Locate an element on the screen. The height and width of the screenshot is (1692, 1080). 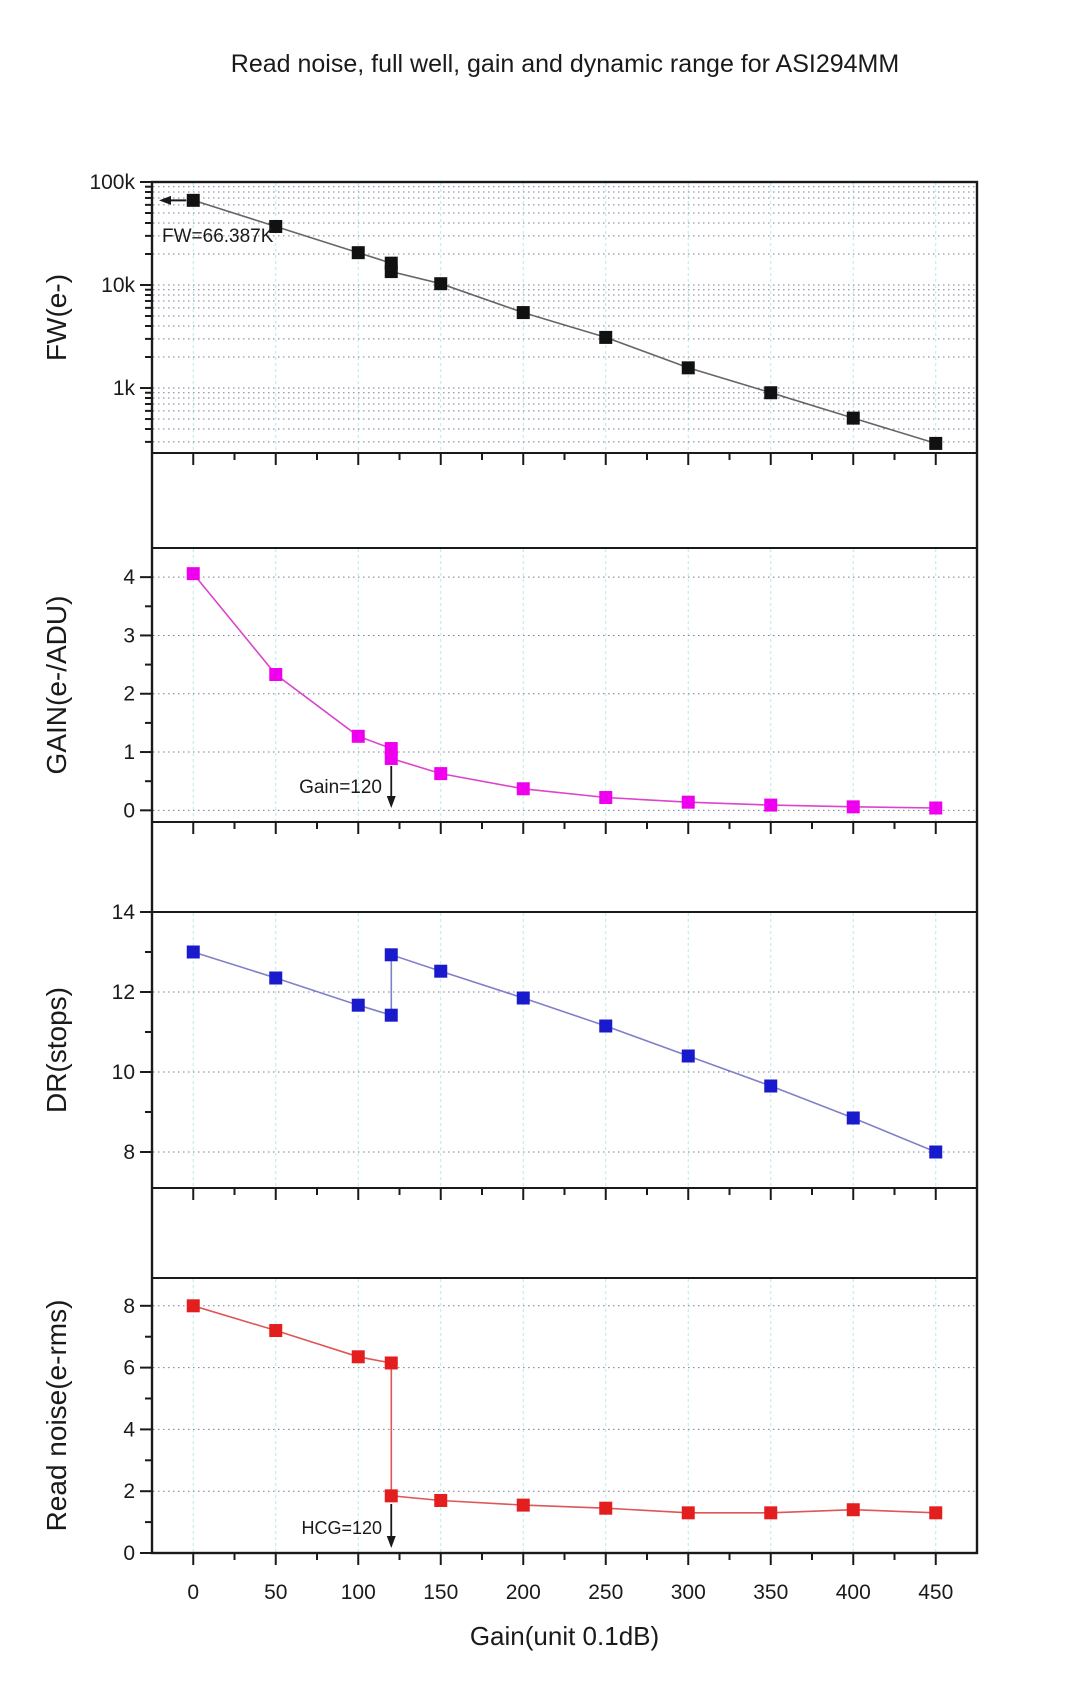
x-tick-label: 0 is located at coordinates (193, 1592).